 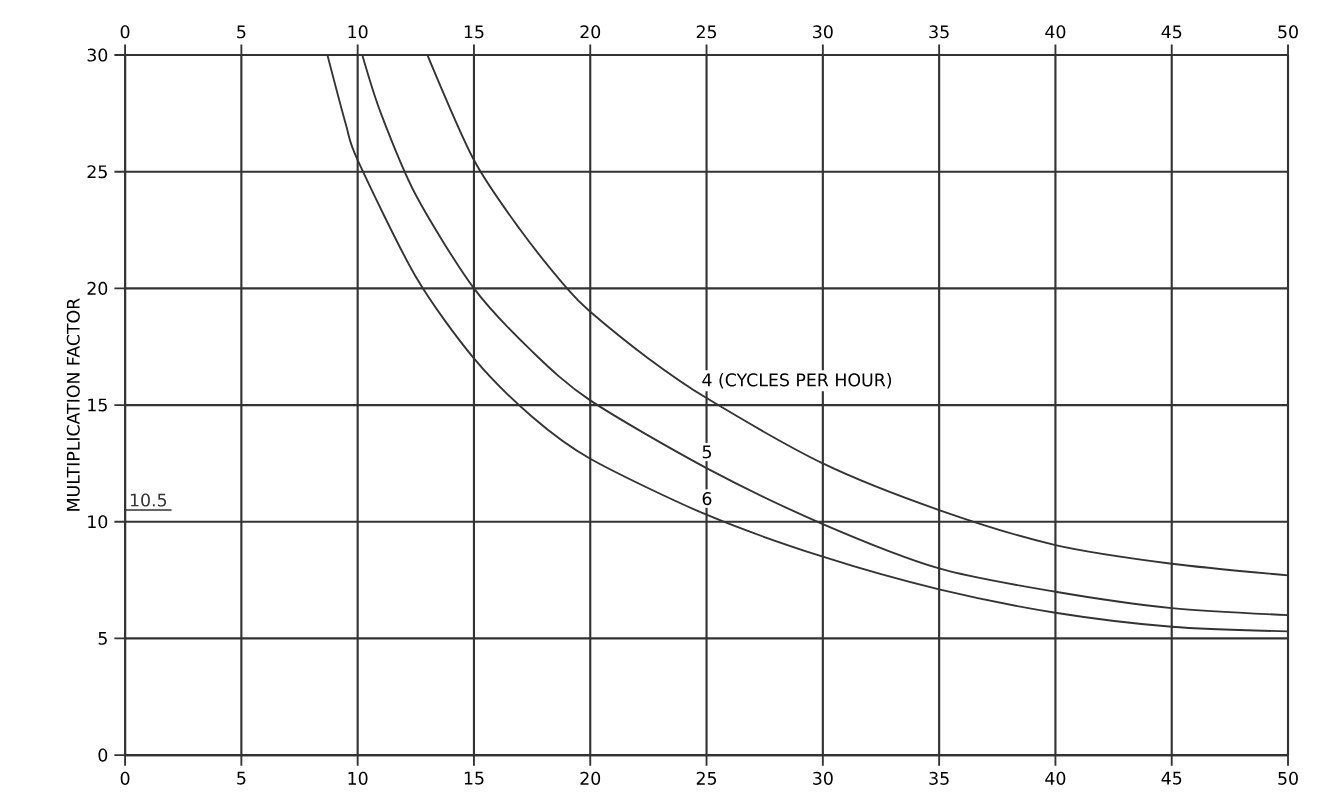 I want to click on y-tick-label: 0, so click(x=103, y=755).